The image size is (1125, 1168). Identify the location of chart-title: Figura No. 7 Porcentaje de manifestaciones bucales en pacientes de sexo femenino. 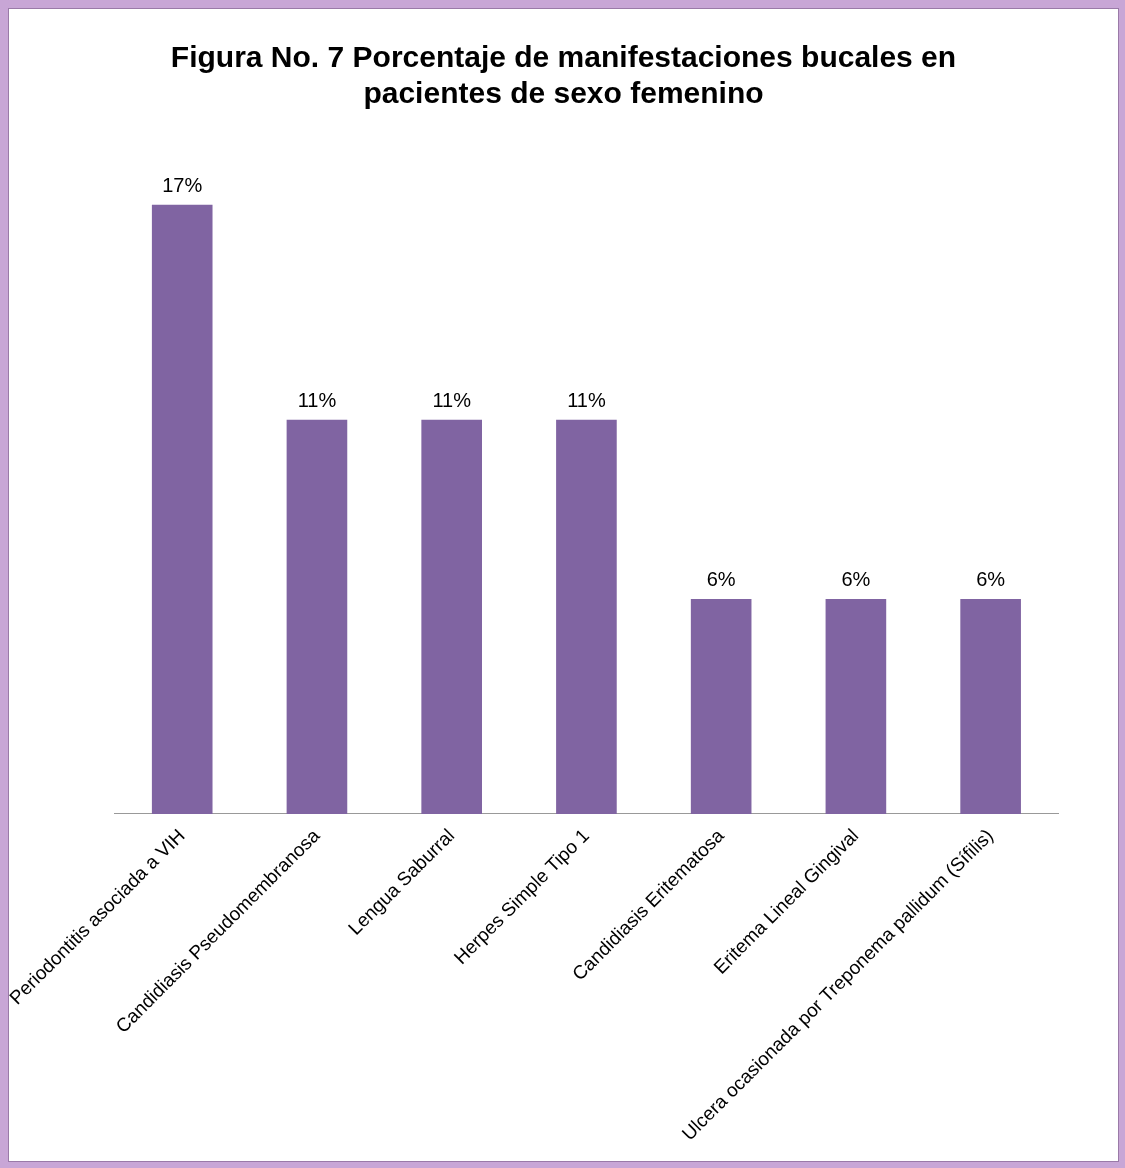
(563, 75).